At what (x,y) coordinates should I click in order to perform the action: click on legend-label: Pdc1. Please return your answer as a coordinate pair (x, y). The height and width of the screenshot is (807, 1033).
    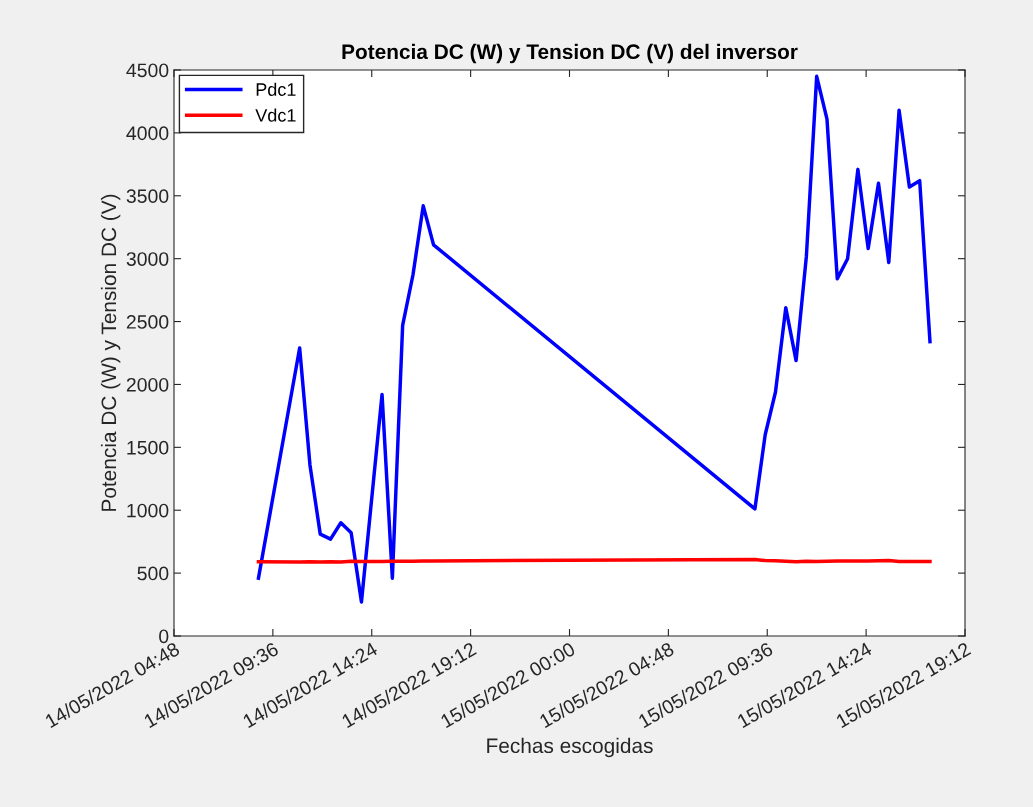
    Looking at the image, I should click on (276, 89).